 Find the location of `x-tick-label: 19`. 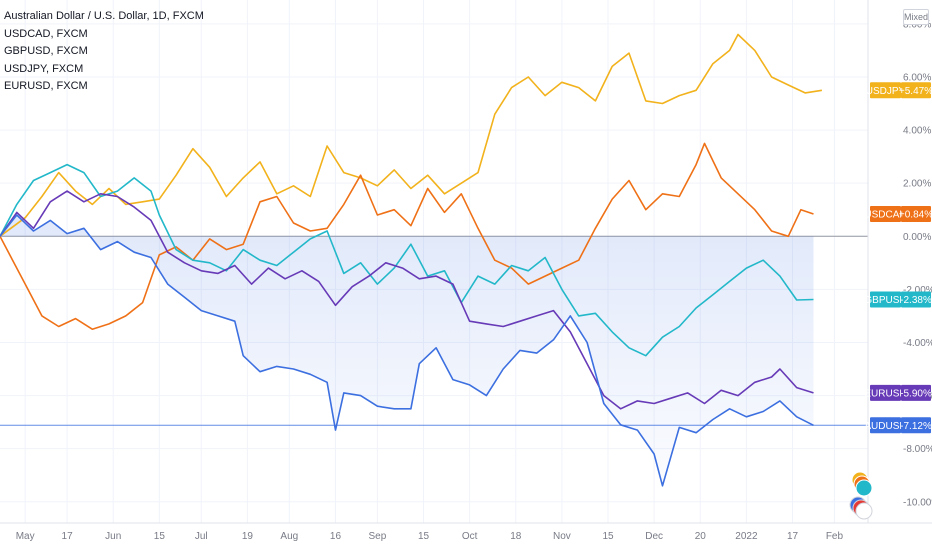

x-tick-label: 19 is located at coordinates (248, 536).